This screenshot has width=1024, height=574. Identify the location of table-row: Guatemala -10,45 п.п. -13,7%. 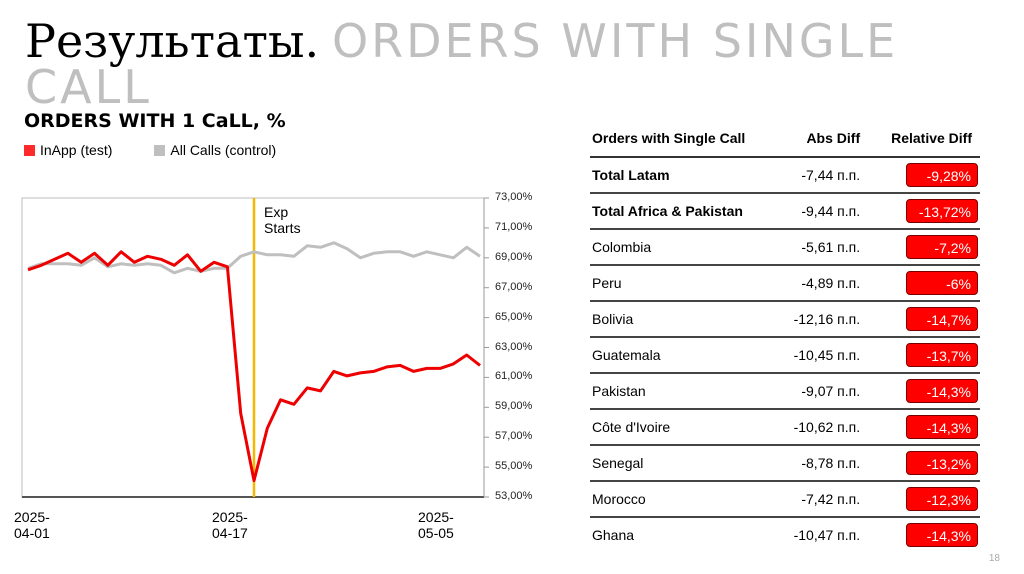
(785, 355).